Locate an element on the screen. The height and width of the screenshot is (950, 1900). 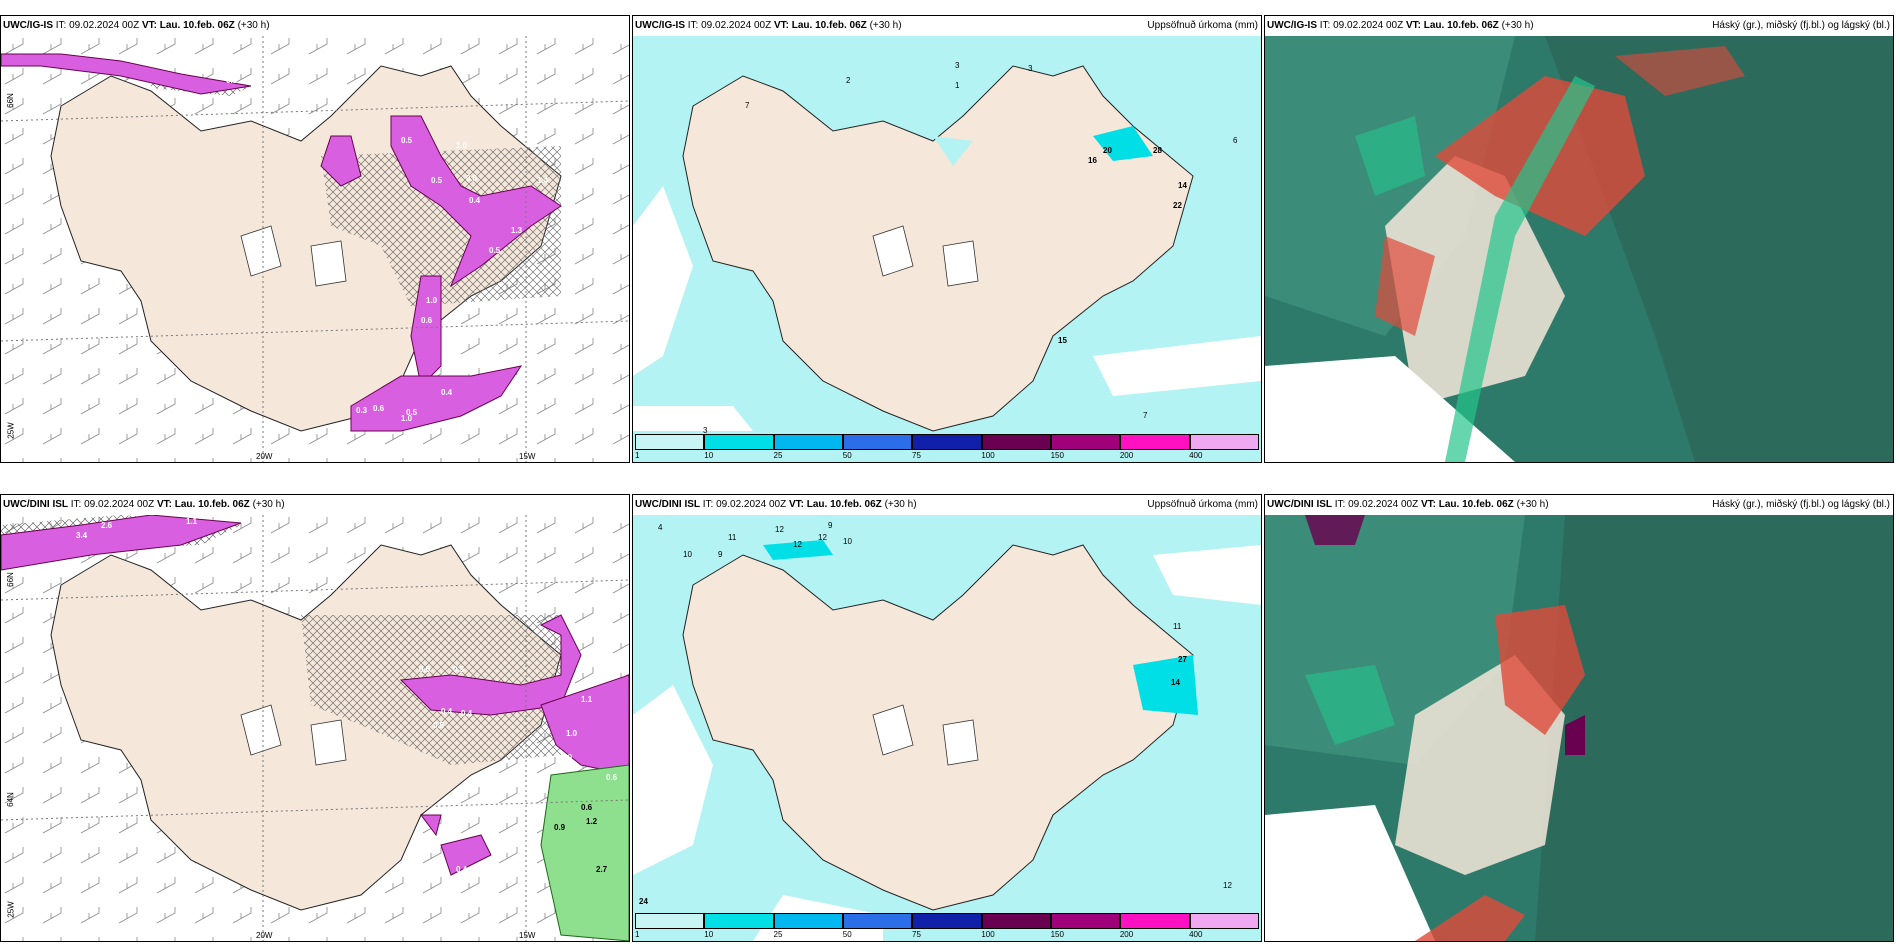
value-label: 6 is located at coordinates (1235, 140).